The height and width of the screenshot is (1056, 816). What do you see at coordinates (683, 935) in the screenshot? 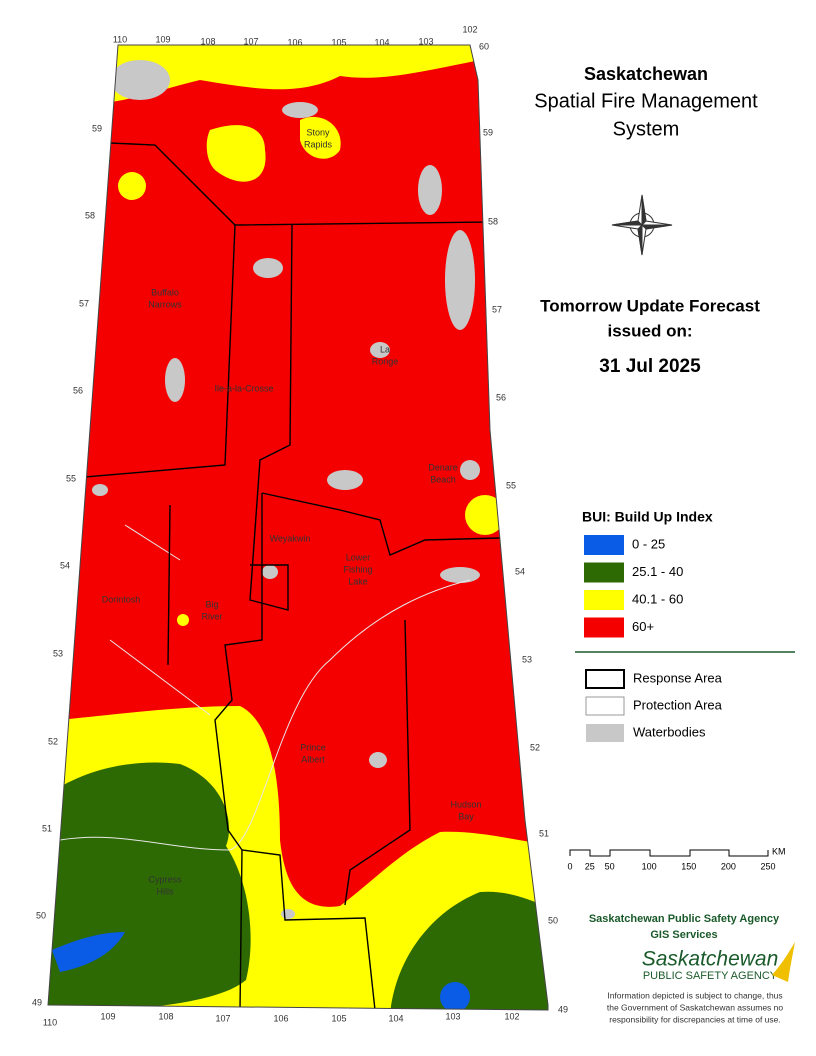
I see `agency-line: GIS Services` at bounding box center [683, 935].